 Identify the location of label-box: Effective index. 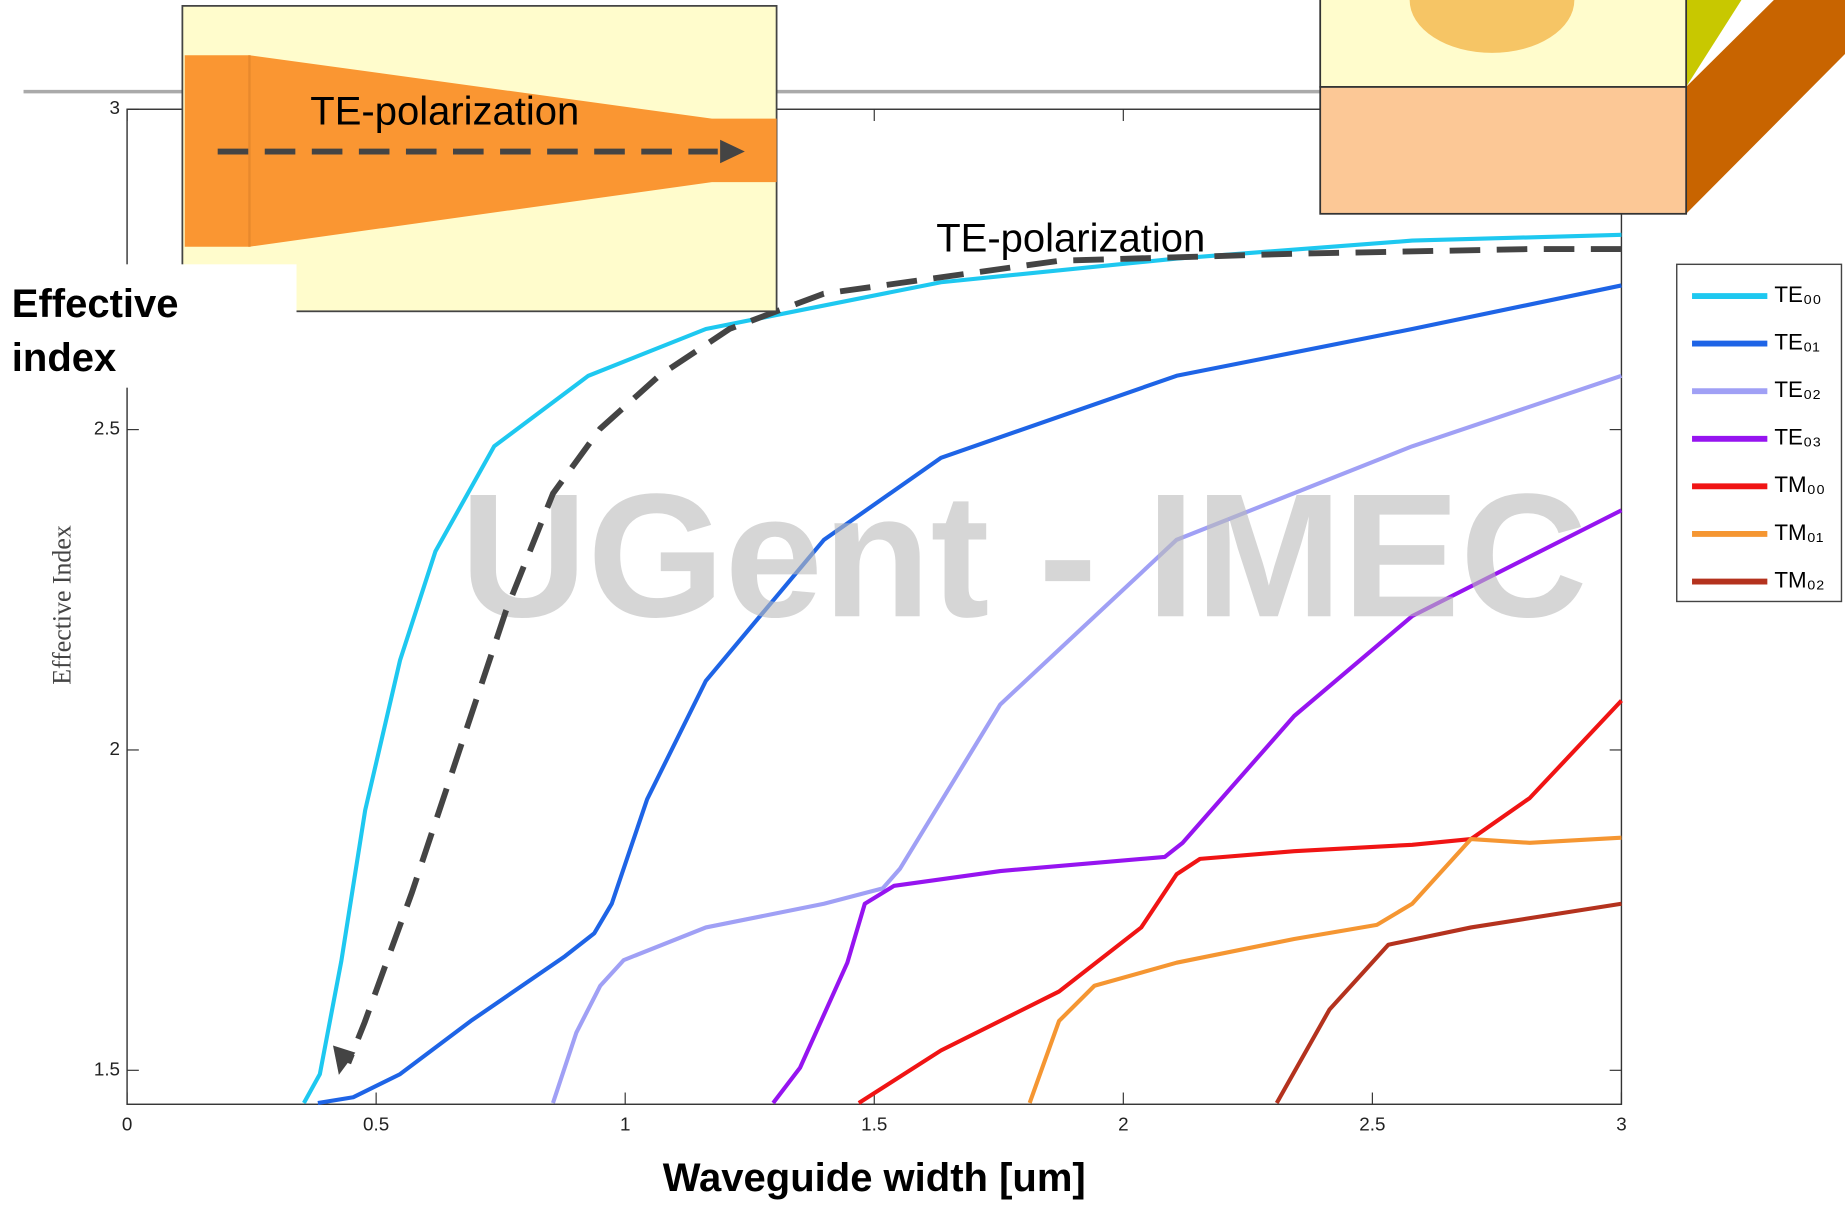
(95, 331).